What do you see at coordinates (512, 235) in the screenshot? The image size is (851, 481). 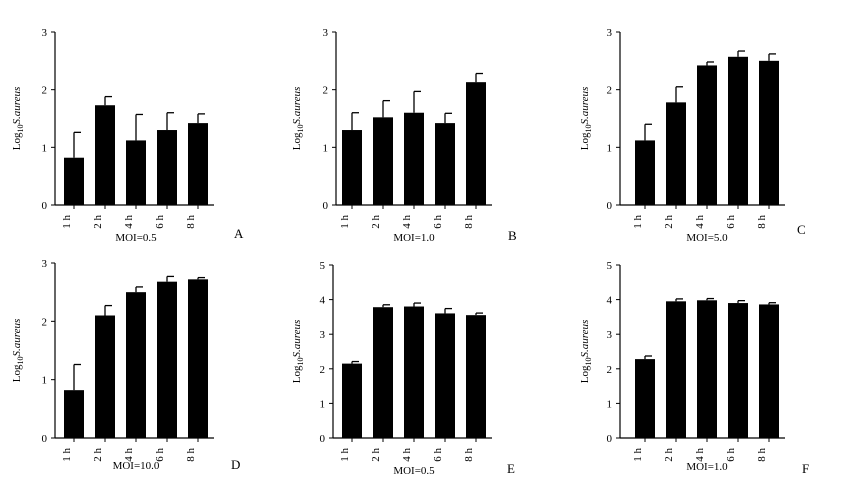 I see `panel-letter: B` at bounding box center [512, 235].